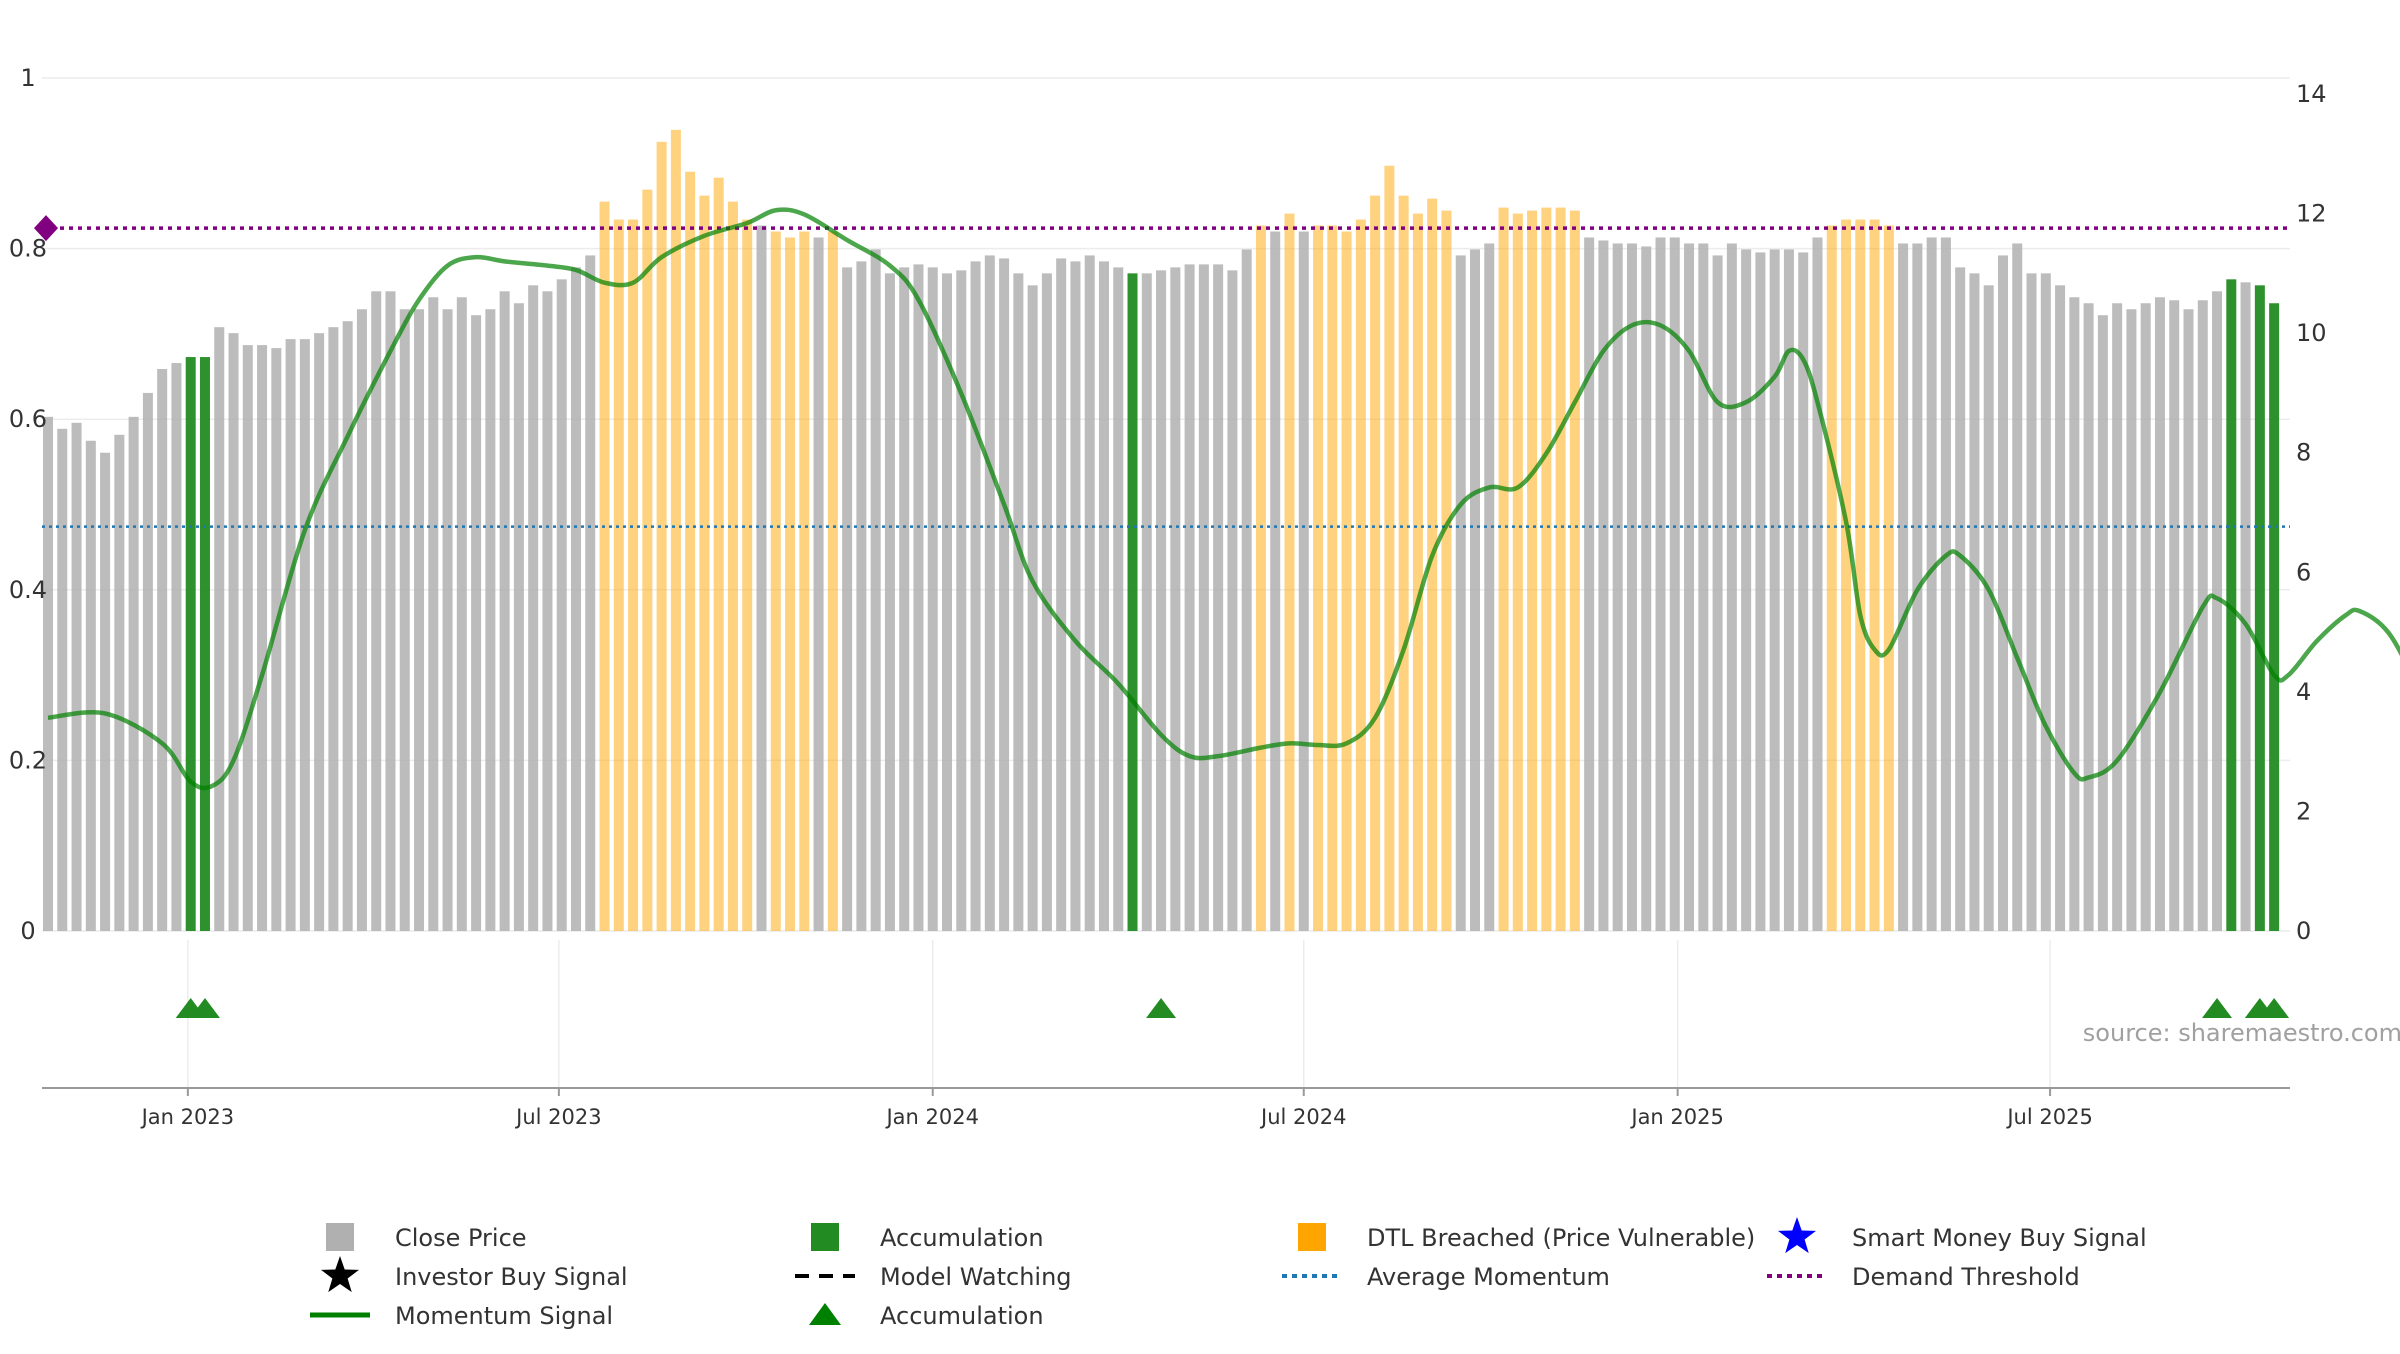  Describe the element at coordinates (27, 78) in the screenshot. I see `left-axis-tick-label: 1` at that location.